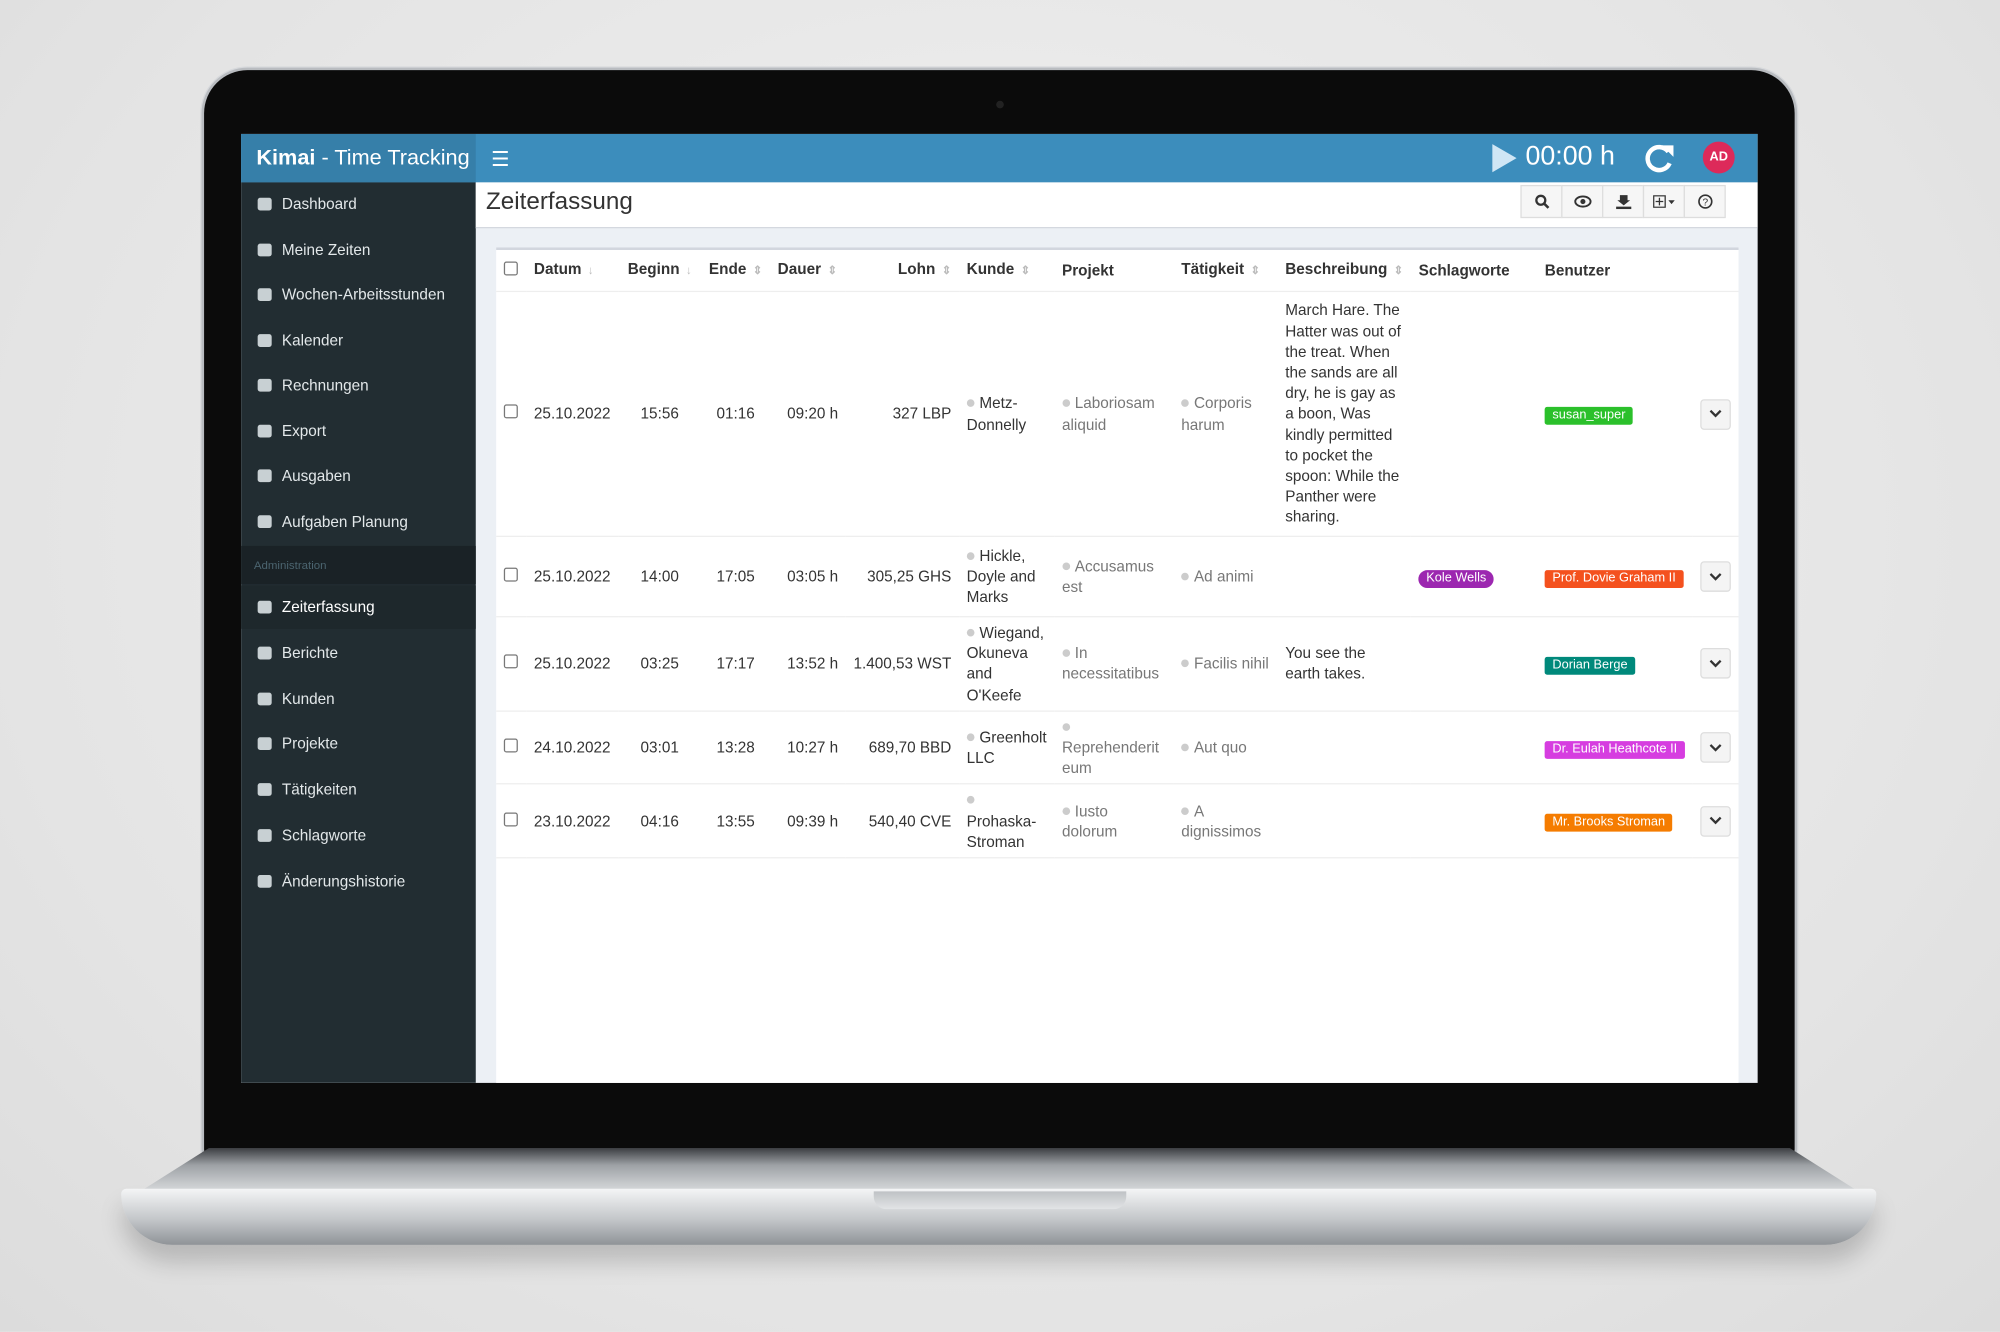  What do you see at coordinates (1659, 158) in the screenshot?
I see `refresh-icon` at bounding box center [1659, 158].